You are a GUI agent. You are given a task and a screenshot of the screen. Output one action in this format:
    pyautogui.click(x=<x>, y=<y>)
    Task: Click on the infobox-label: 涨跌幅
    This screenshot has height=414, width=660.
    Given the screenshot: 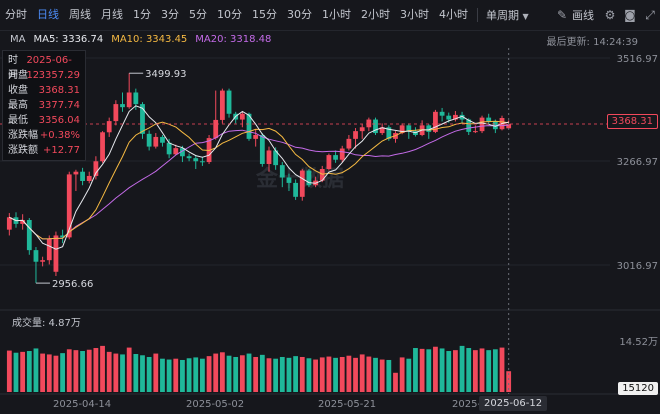 What is the action you would take?
    pyautogui.click(x=23, y=135)
    